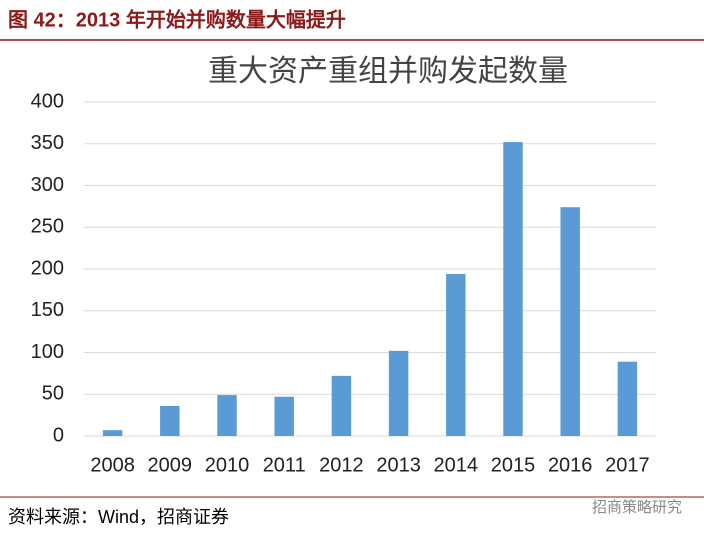 The height and width of the screenshot is (545, 704). What do you see at coordinates (177, 19) in the screenshot?
I see `figure-caption: 图 42：2013 年开始并购数量大幅提升` at bounding box center [177, 19].